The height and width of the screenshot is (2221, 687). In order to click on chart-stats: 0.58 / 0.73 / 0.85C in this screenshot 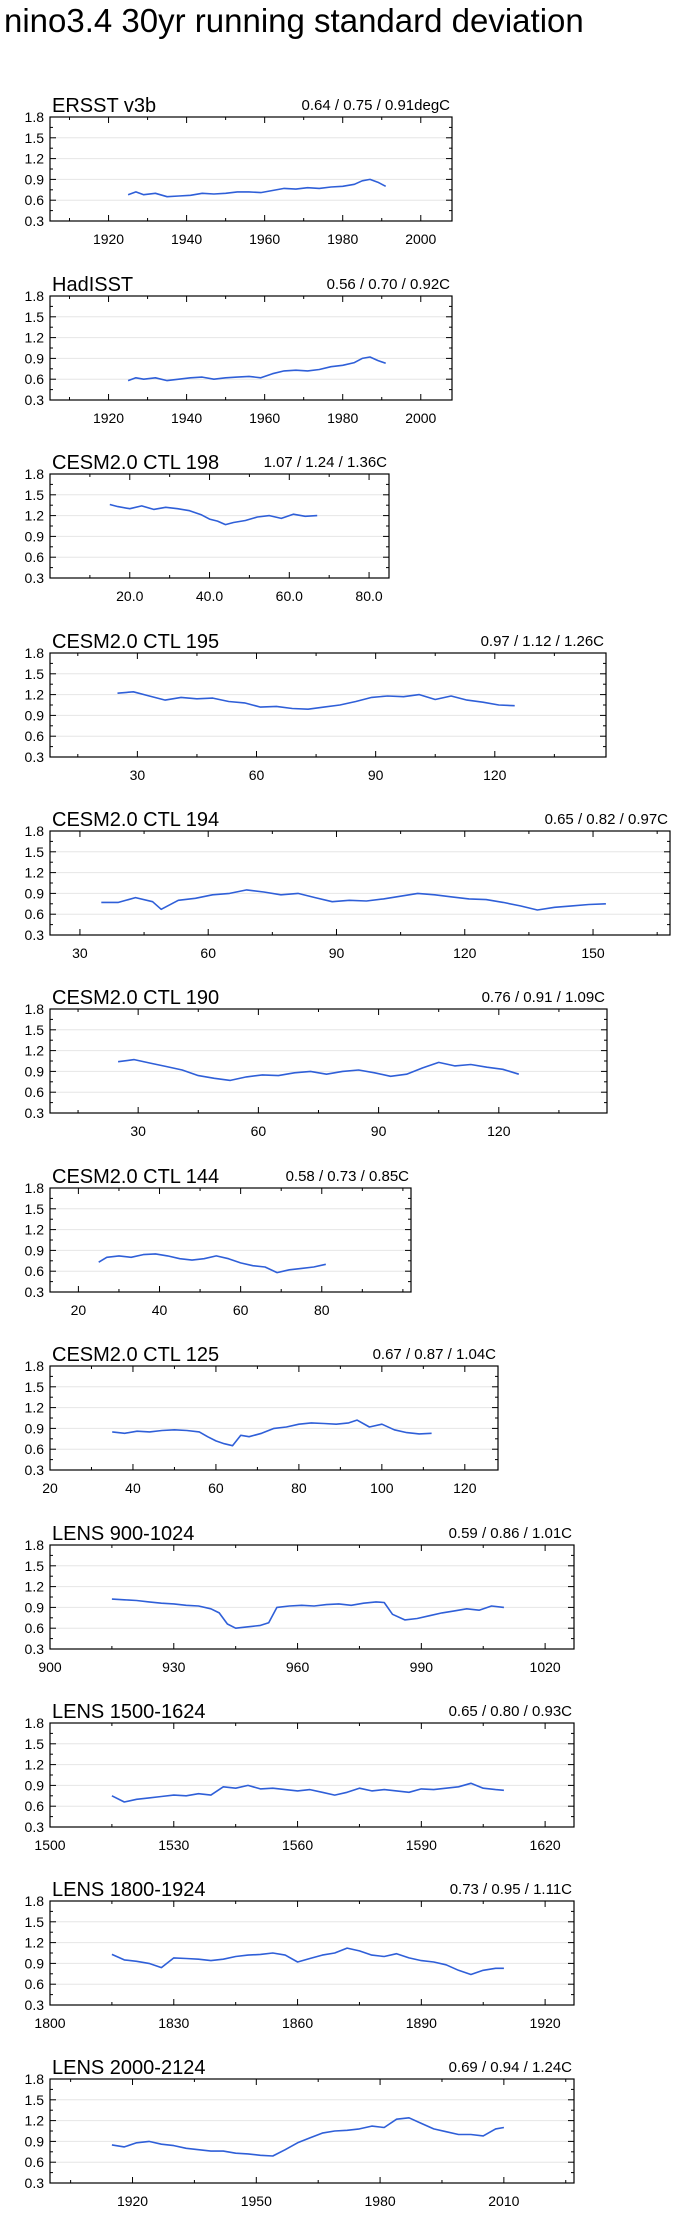, I will do `click(348, 1176)`.